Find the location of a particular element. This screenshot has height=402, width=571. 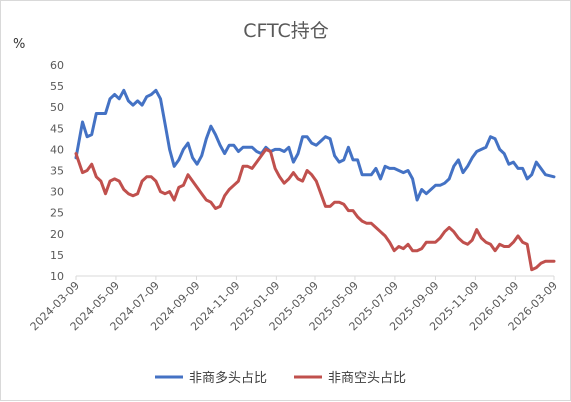

y-tick-label: 60 is located at coordinates (57, 65).